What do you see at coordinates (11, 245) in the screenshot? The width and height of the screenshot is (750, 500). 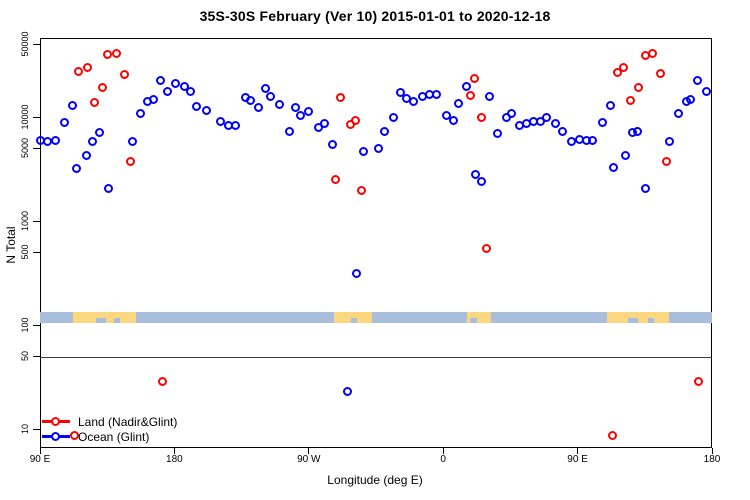 I see `y-axis-title: N Total` at bounding box center [11, 245].